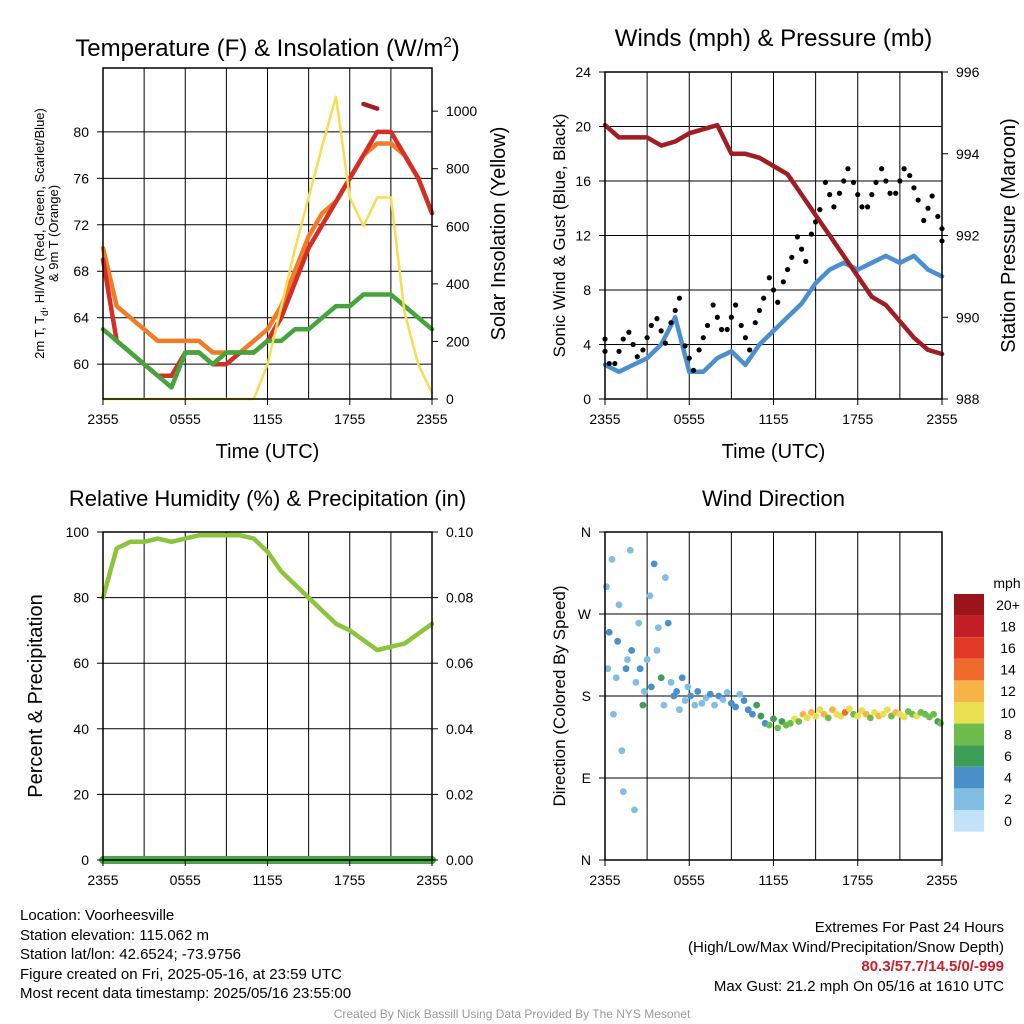 The image size is (1024, 1024). I want to click on y-tick-label: E, so click(586, 778).